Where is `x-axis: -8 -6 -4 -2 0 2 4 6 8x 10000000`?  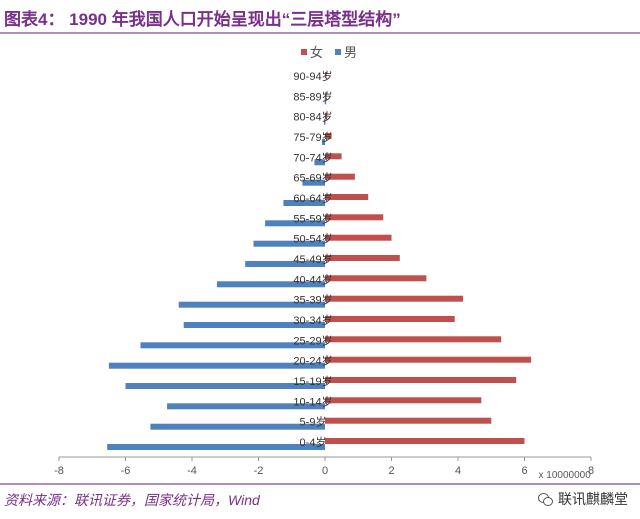
x-axis: -8 -6 -4 -2 0 2 4 6 8x 10000000 is located at coordinates (324, 468).